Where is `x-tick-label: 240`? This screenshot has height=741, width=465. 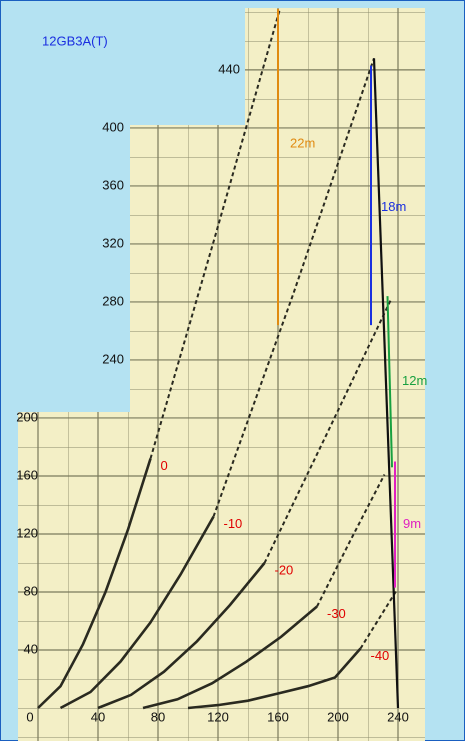 x-tick-label: 240 is located at coordinates (398, 716).